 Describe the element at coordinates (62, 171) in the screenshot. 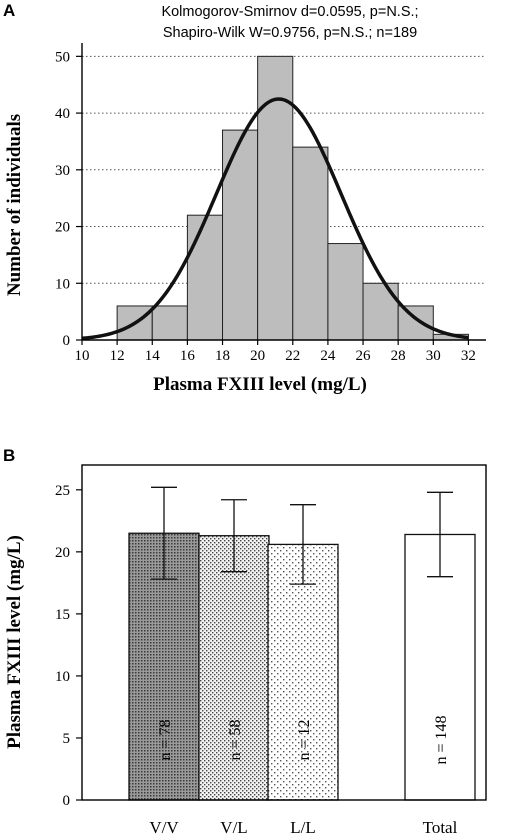

I see `y-tick-label: 30` at that location.